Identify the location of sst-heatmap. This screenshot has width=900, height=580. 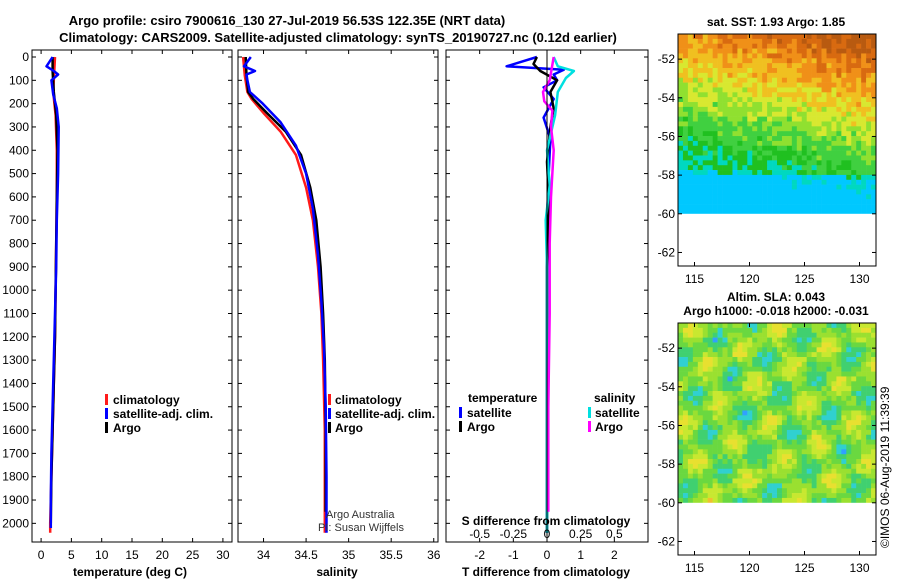
(777, 150).